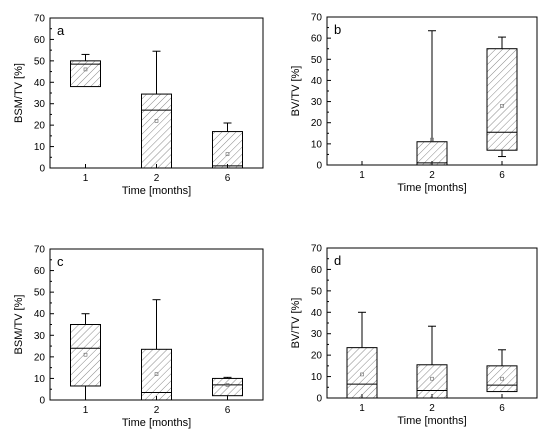  I want to click on panel-label: b, so click(337, 29).